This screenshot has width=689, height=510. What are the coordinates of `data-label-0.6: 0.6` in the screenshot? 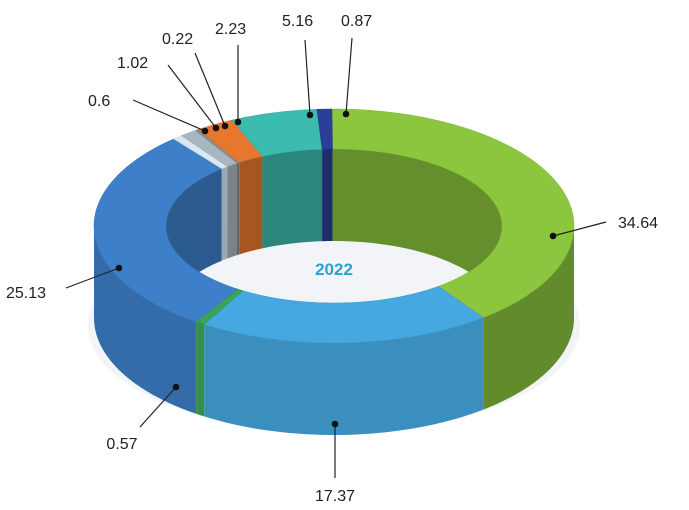 It's located at (99, 101).